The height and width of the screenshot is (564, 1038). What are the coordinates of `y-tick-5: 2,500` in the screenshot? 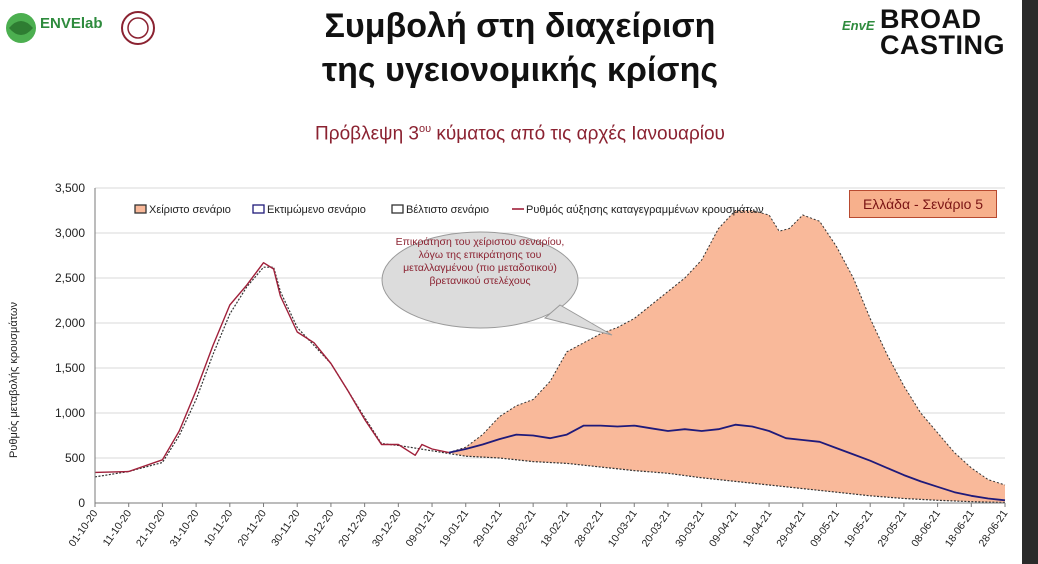 It's located at (70, 278).